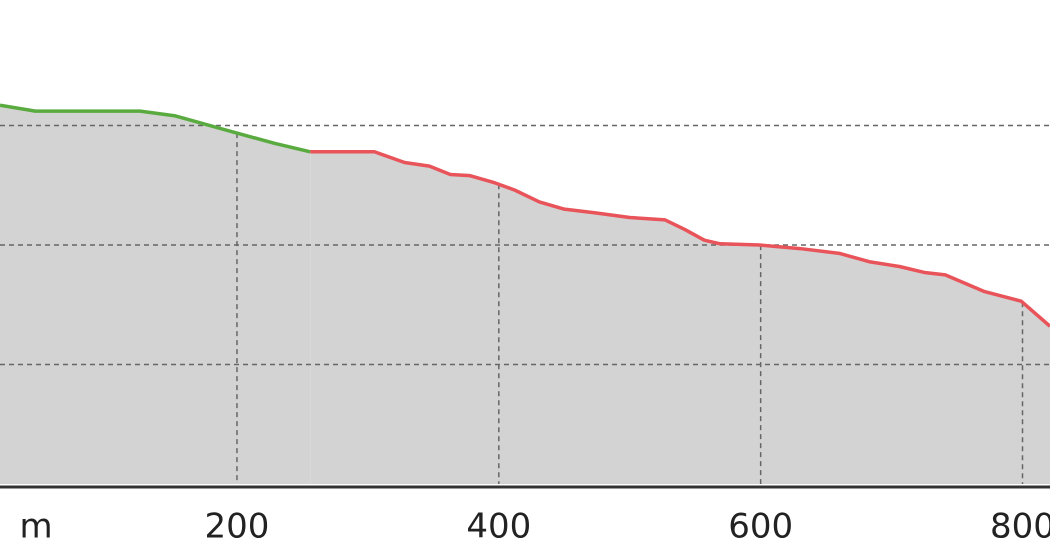  What do you see at coordinates (1020, 527) in the screenshot?
I see `x-tick-label: 800` at bounding box center [1020, 527].